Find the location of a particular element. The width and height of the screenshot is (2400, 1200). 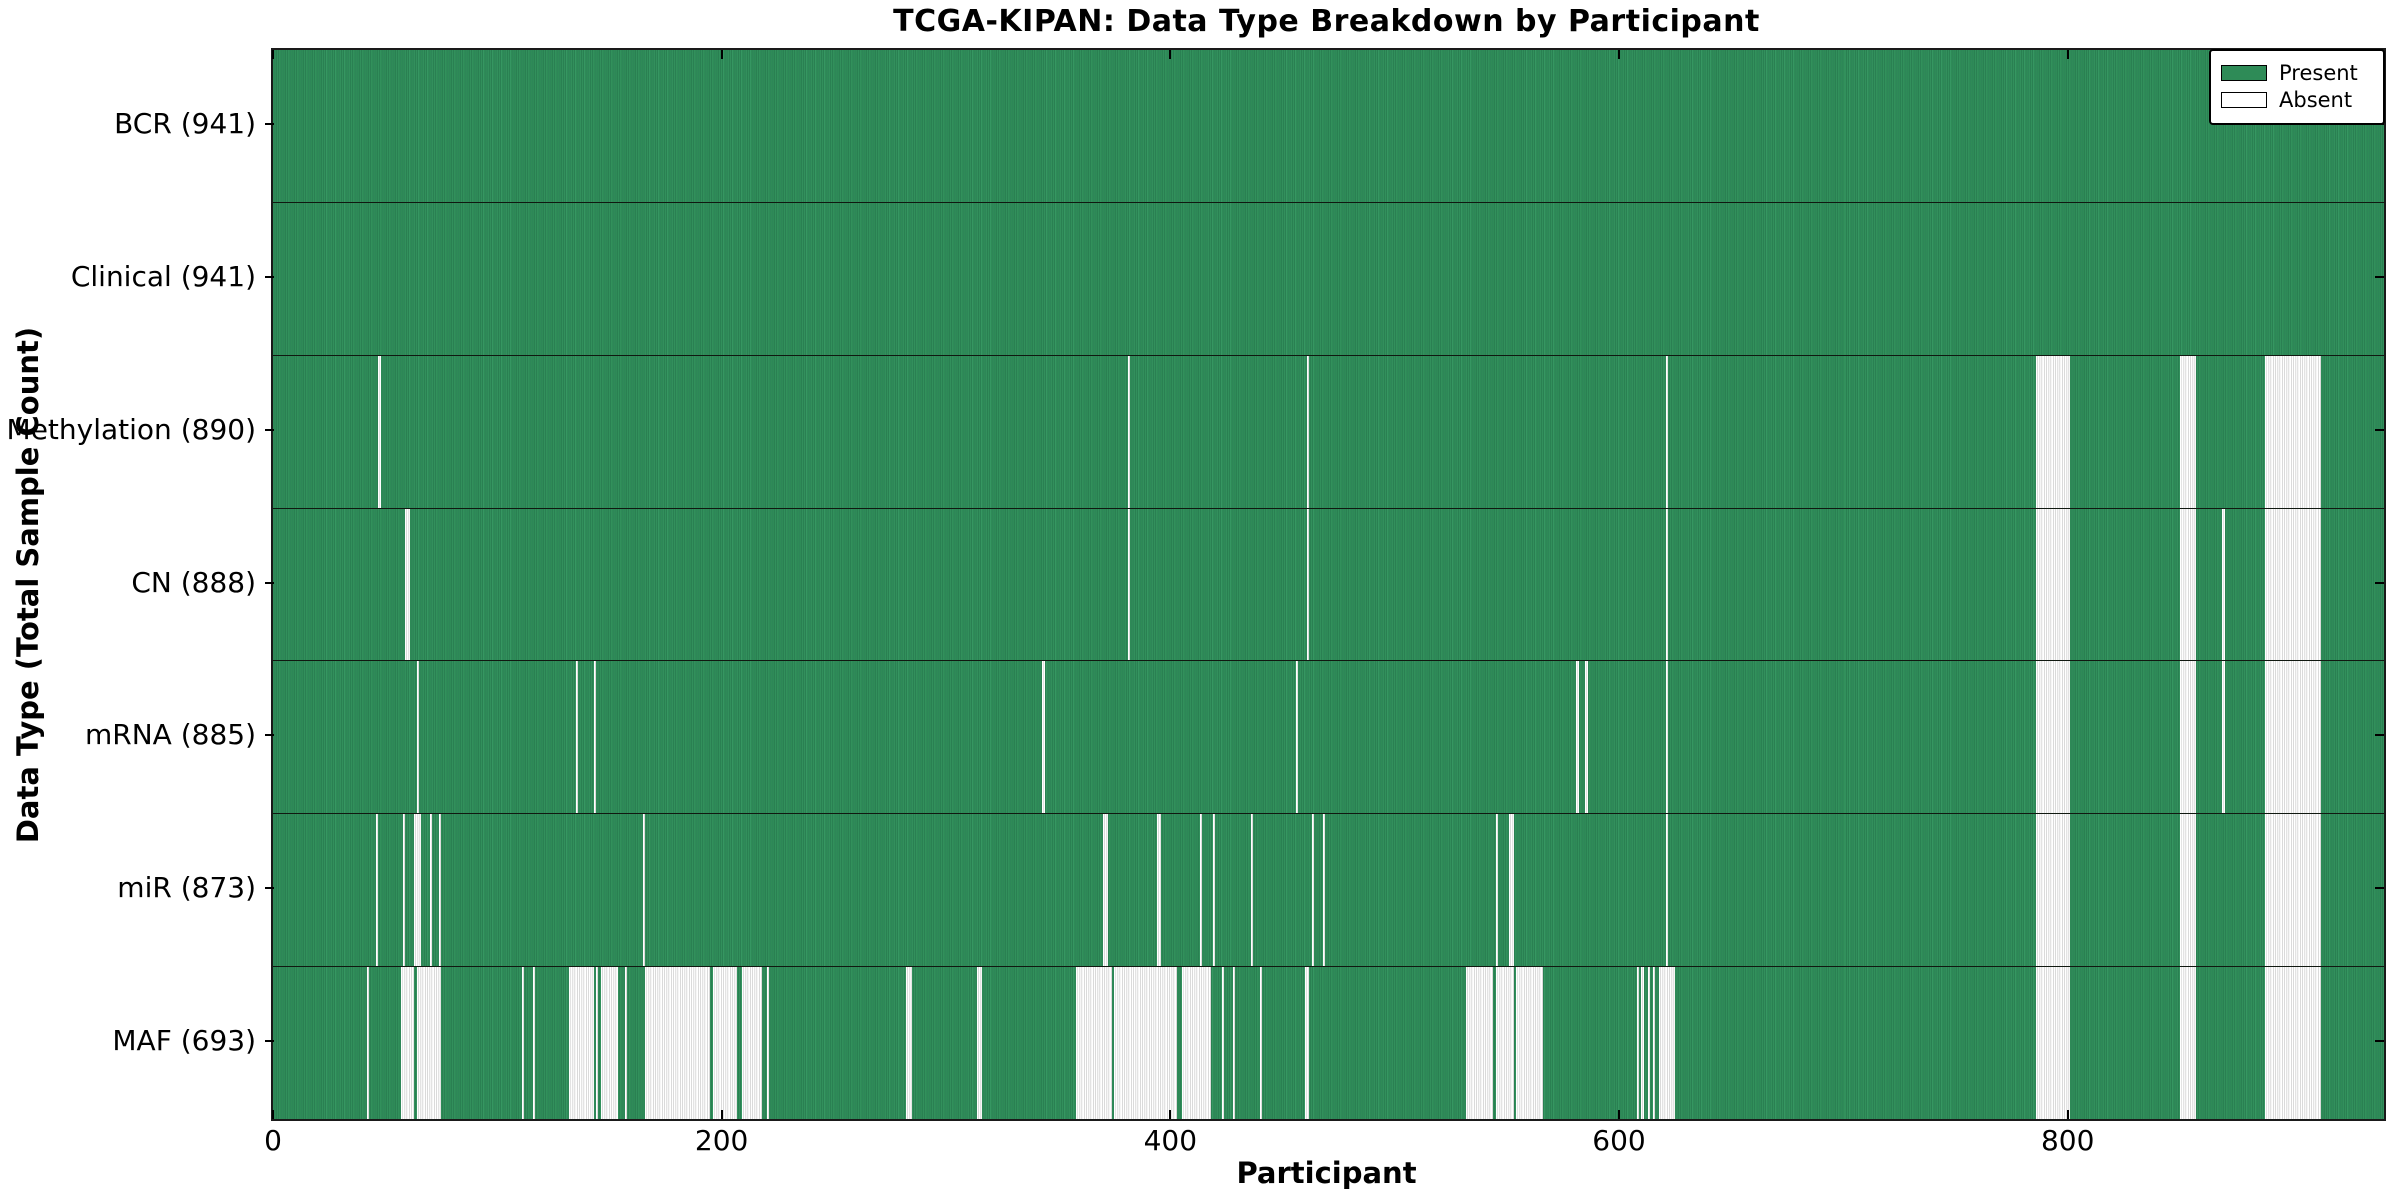

y-tick-label: Clinical (941) is located at coordinates (163, 277).